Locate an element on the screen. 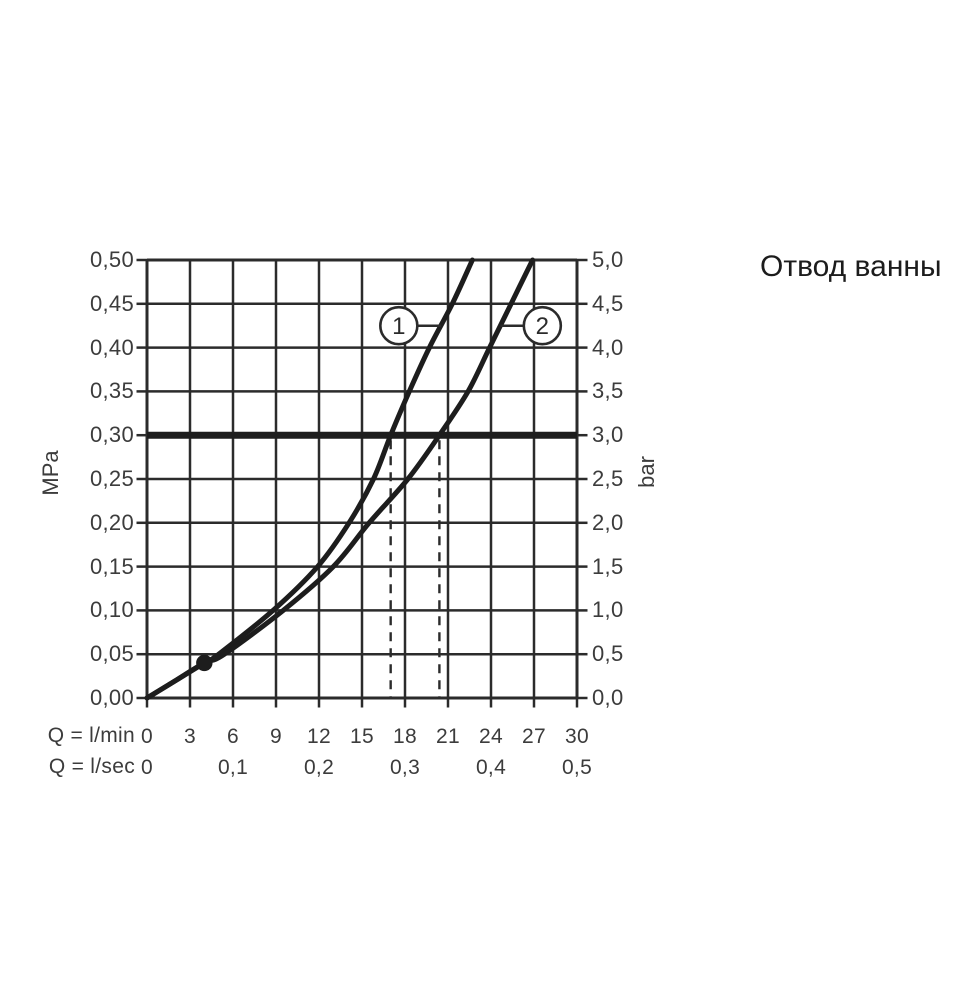  x-lmin-tick-label: 18 is located at coordinates (405, 736).